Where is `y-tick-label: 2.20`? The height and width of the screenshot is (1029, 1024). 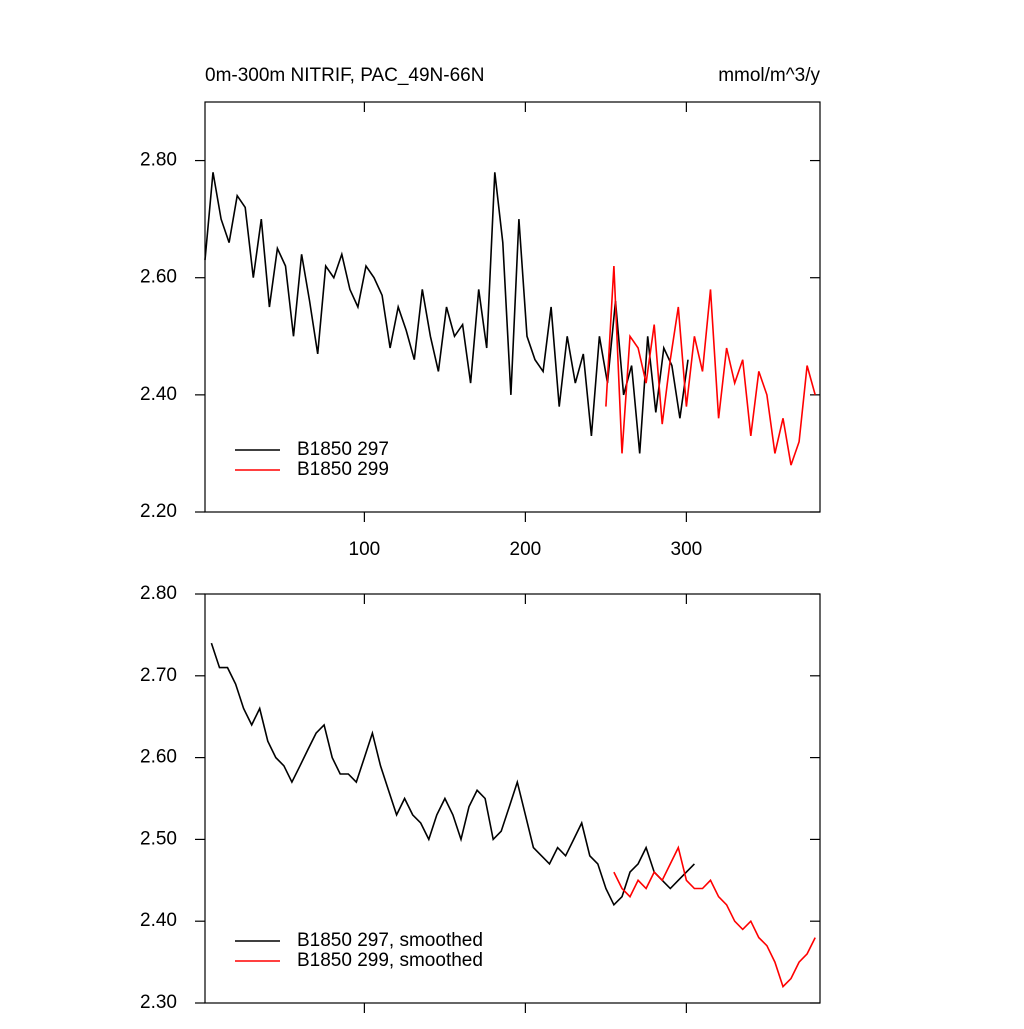 y-tick-label: 2.20 is located at coordinates (158, 511).